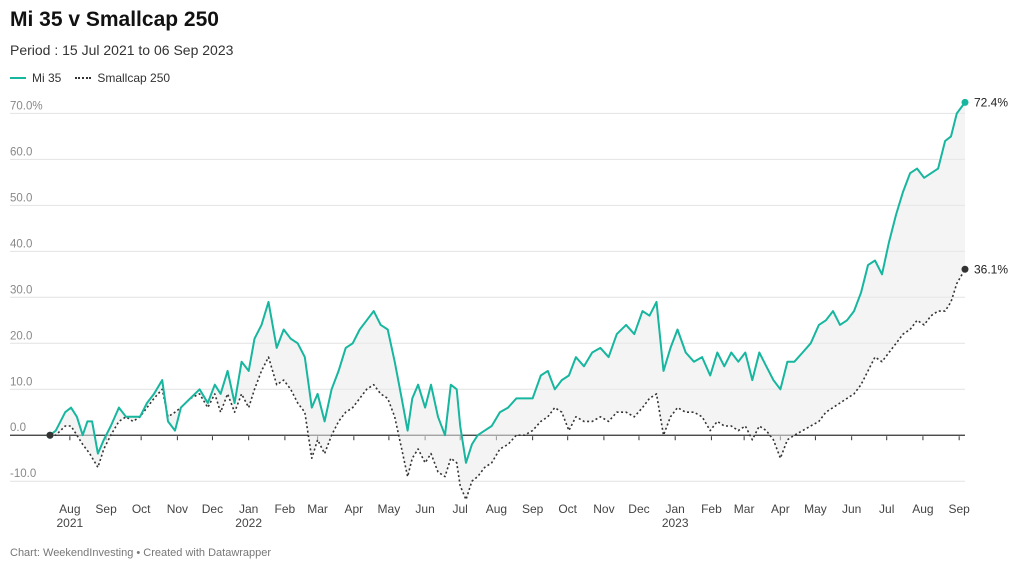 The height and width of the screenshot is (570, 1024). Describe the element at coordinates (675, 523) in the screenshot. I see `x-tick-year-label: 2023` at that location.